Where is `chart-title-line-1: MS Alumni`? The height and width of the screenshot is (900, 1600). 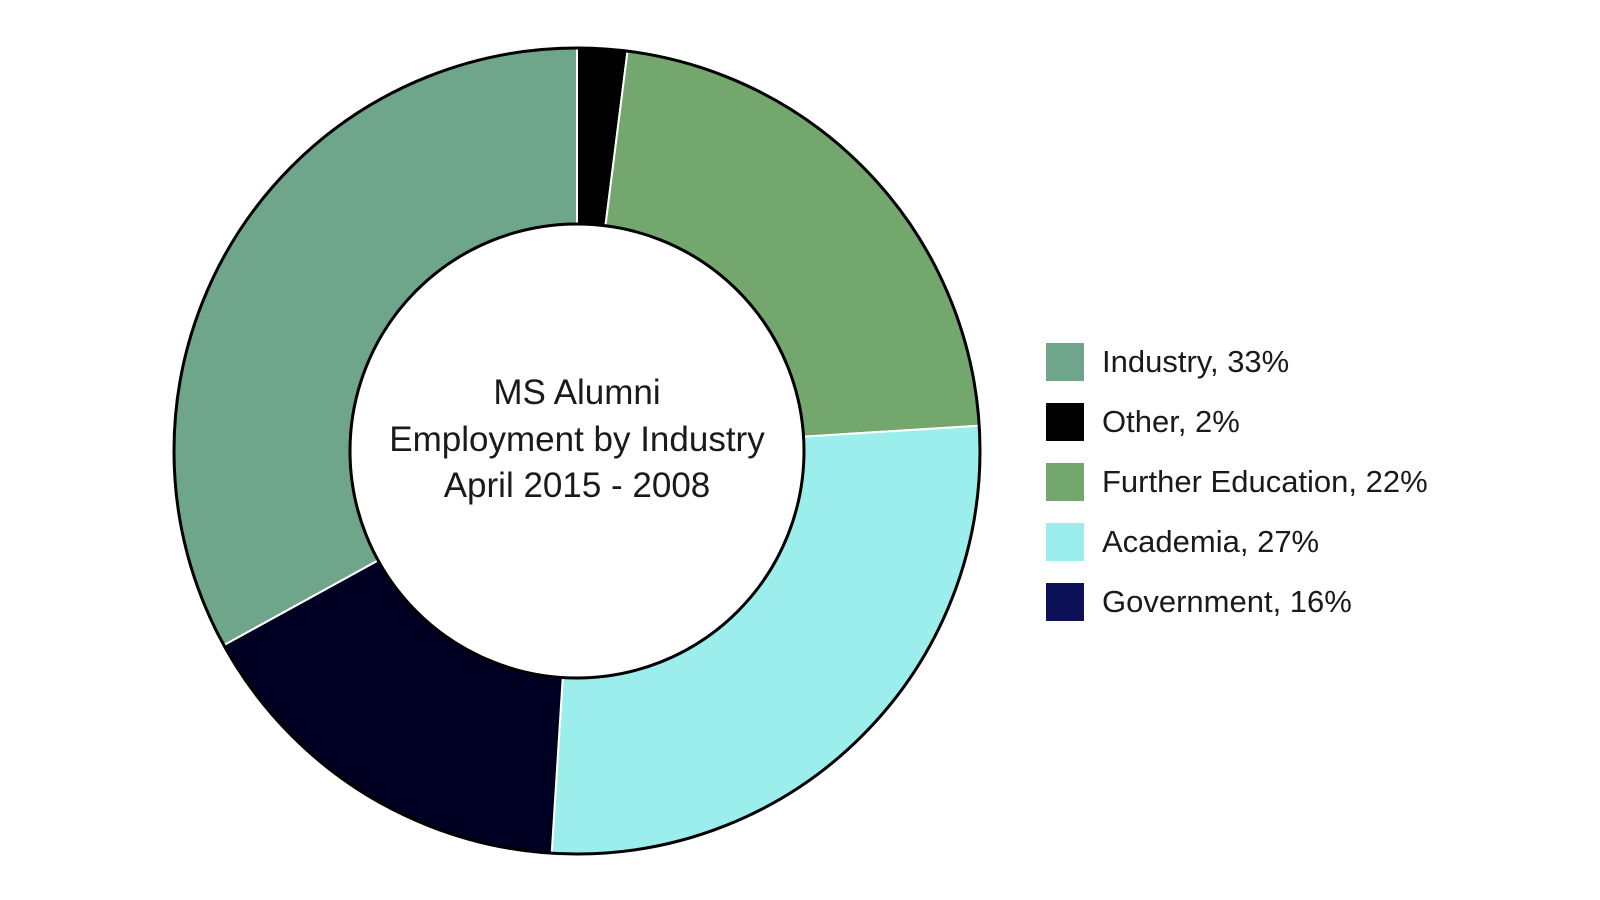
chart-title-line-1: MS Alumni is located at coordinates (576, 392).